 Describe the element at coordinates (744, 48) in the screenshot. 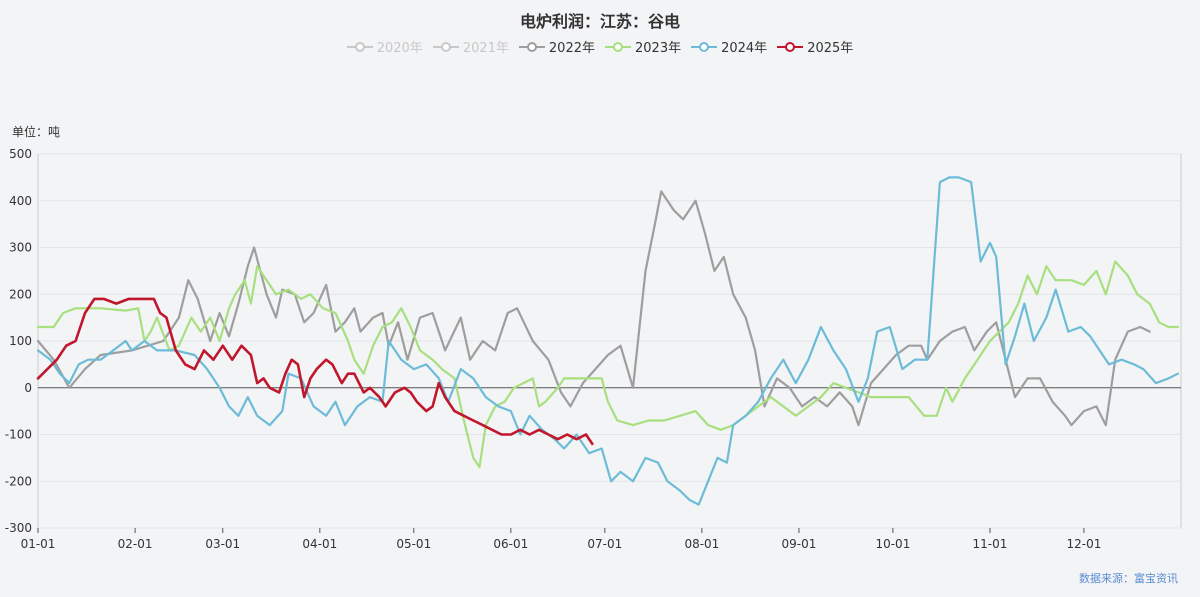

I see `legend-label: 2024年` at that location.